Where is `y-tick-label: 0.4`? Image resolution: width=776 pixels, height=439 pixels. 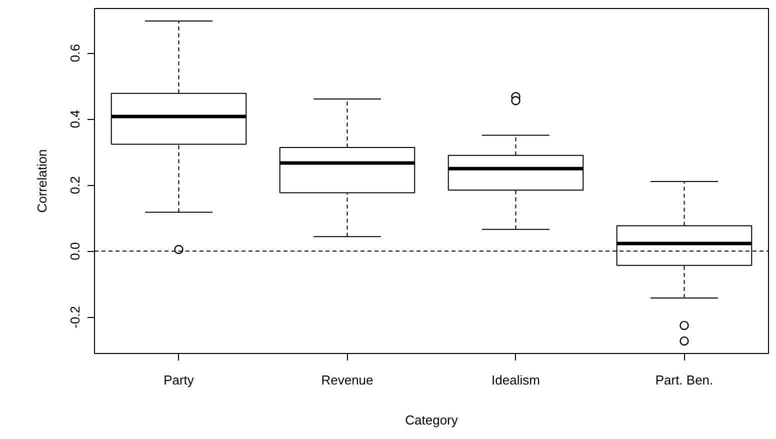 y-tick-label: 0.4 is located at coordinates (75, 119).